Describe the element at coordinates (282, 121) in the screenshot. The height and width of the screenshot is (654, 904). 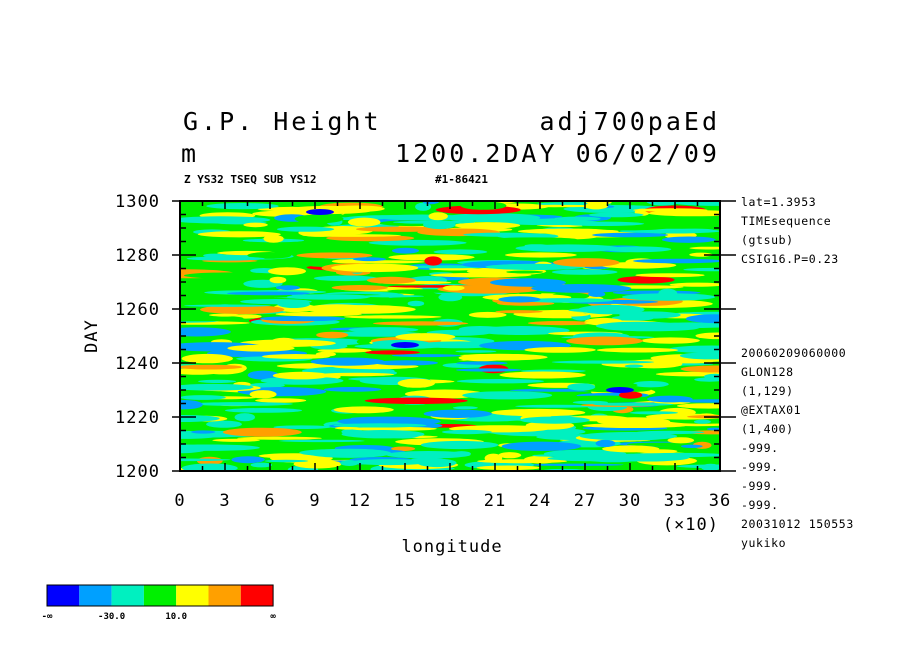
I see `plot-title: G.P. Height` at that location.